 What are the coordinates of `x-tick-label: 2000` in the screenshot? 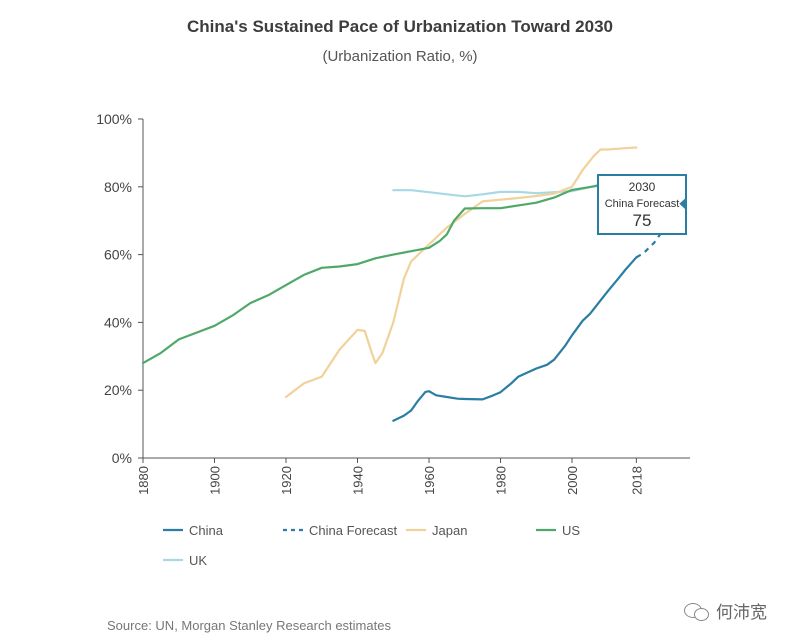 It's located at (572, 480).